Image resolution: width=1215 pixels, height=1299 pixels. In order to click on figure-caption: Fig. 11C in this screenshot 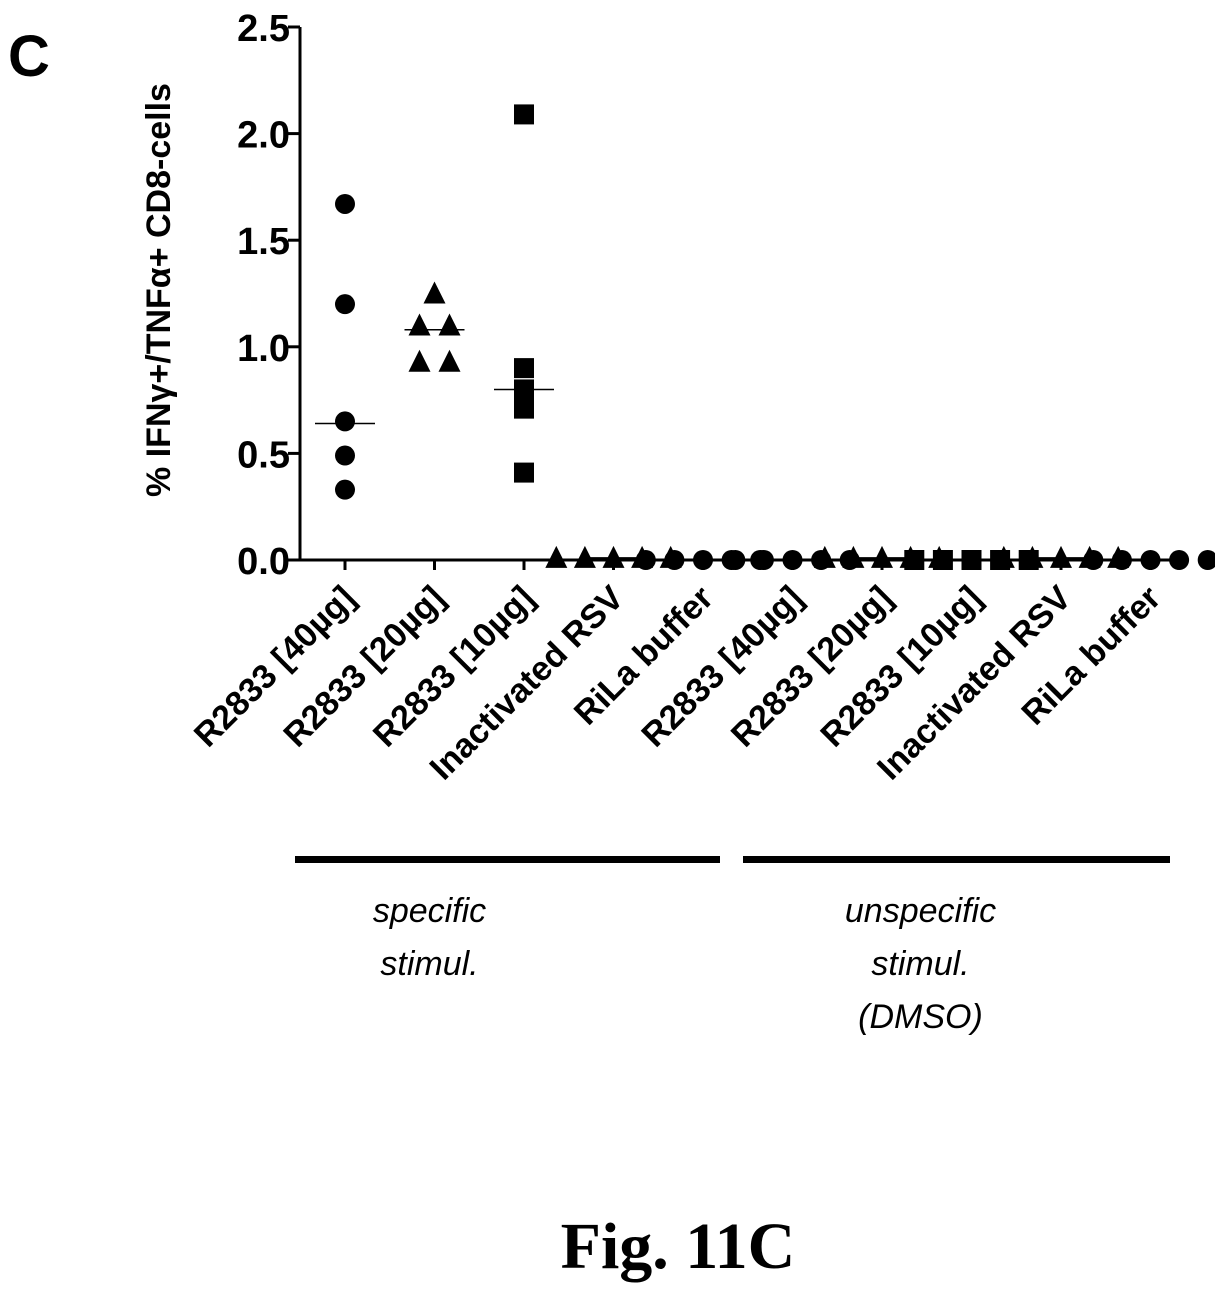, I will do `click(678, 1246)`.